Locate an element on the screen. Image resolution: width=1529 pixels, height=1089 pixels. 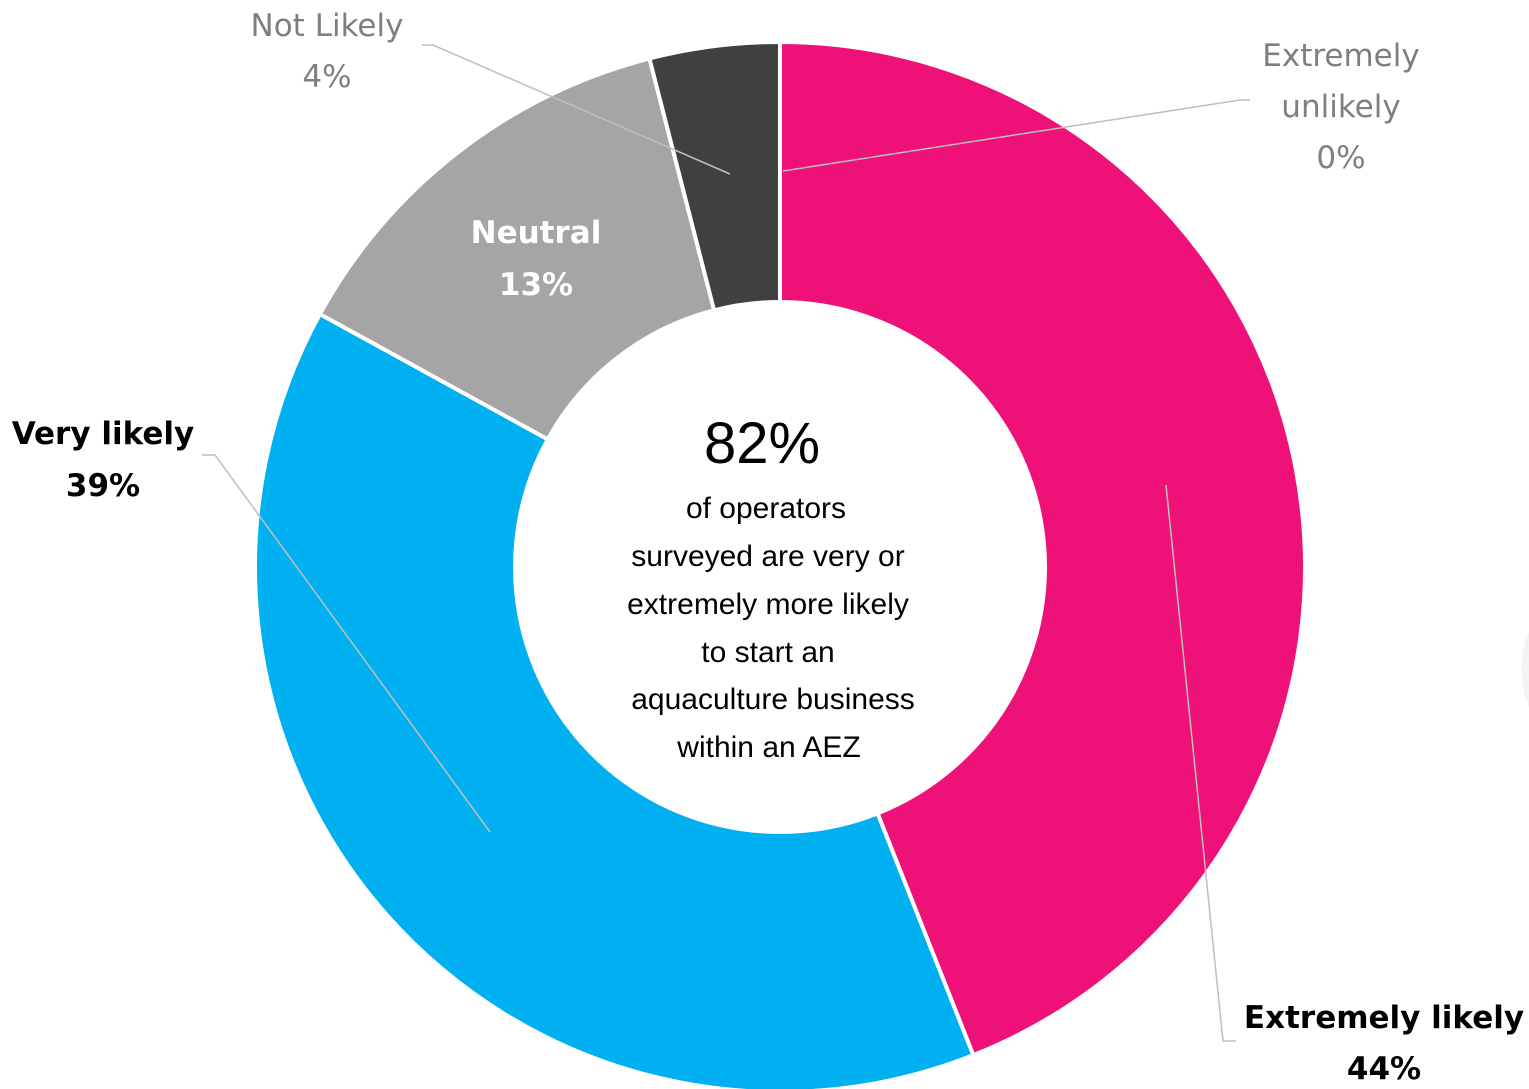
slice-label-very-likely: Very likely is located at coordinates (103, 434).